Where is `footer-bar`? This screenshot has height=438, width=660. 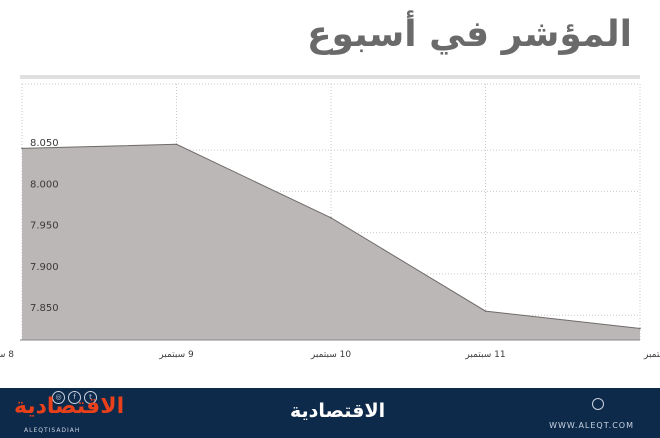
footer-bar is located at coordinates (330, 413).